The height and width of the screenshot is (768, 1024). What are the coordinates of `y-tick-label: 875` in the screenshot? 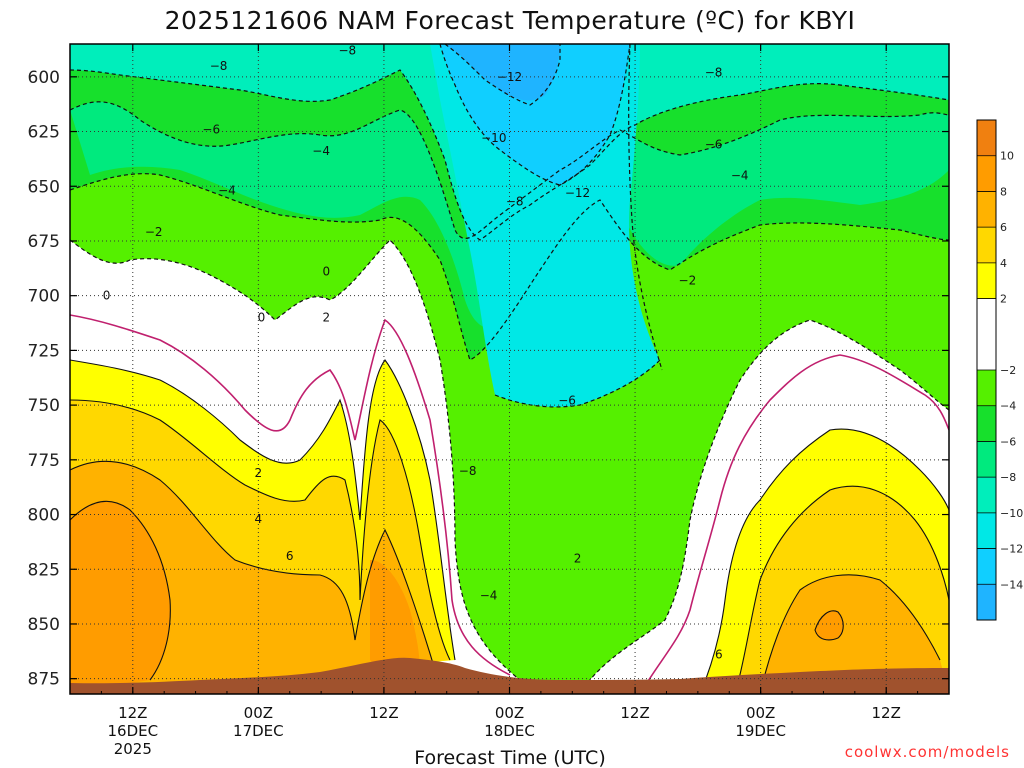 It's located at (44, 680).